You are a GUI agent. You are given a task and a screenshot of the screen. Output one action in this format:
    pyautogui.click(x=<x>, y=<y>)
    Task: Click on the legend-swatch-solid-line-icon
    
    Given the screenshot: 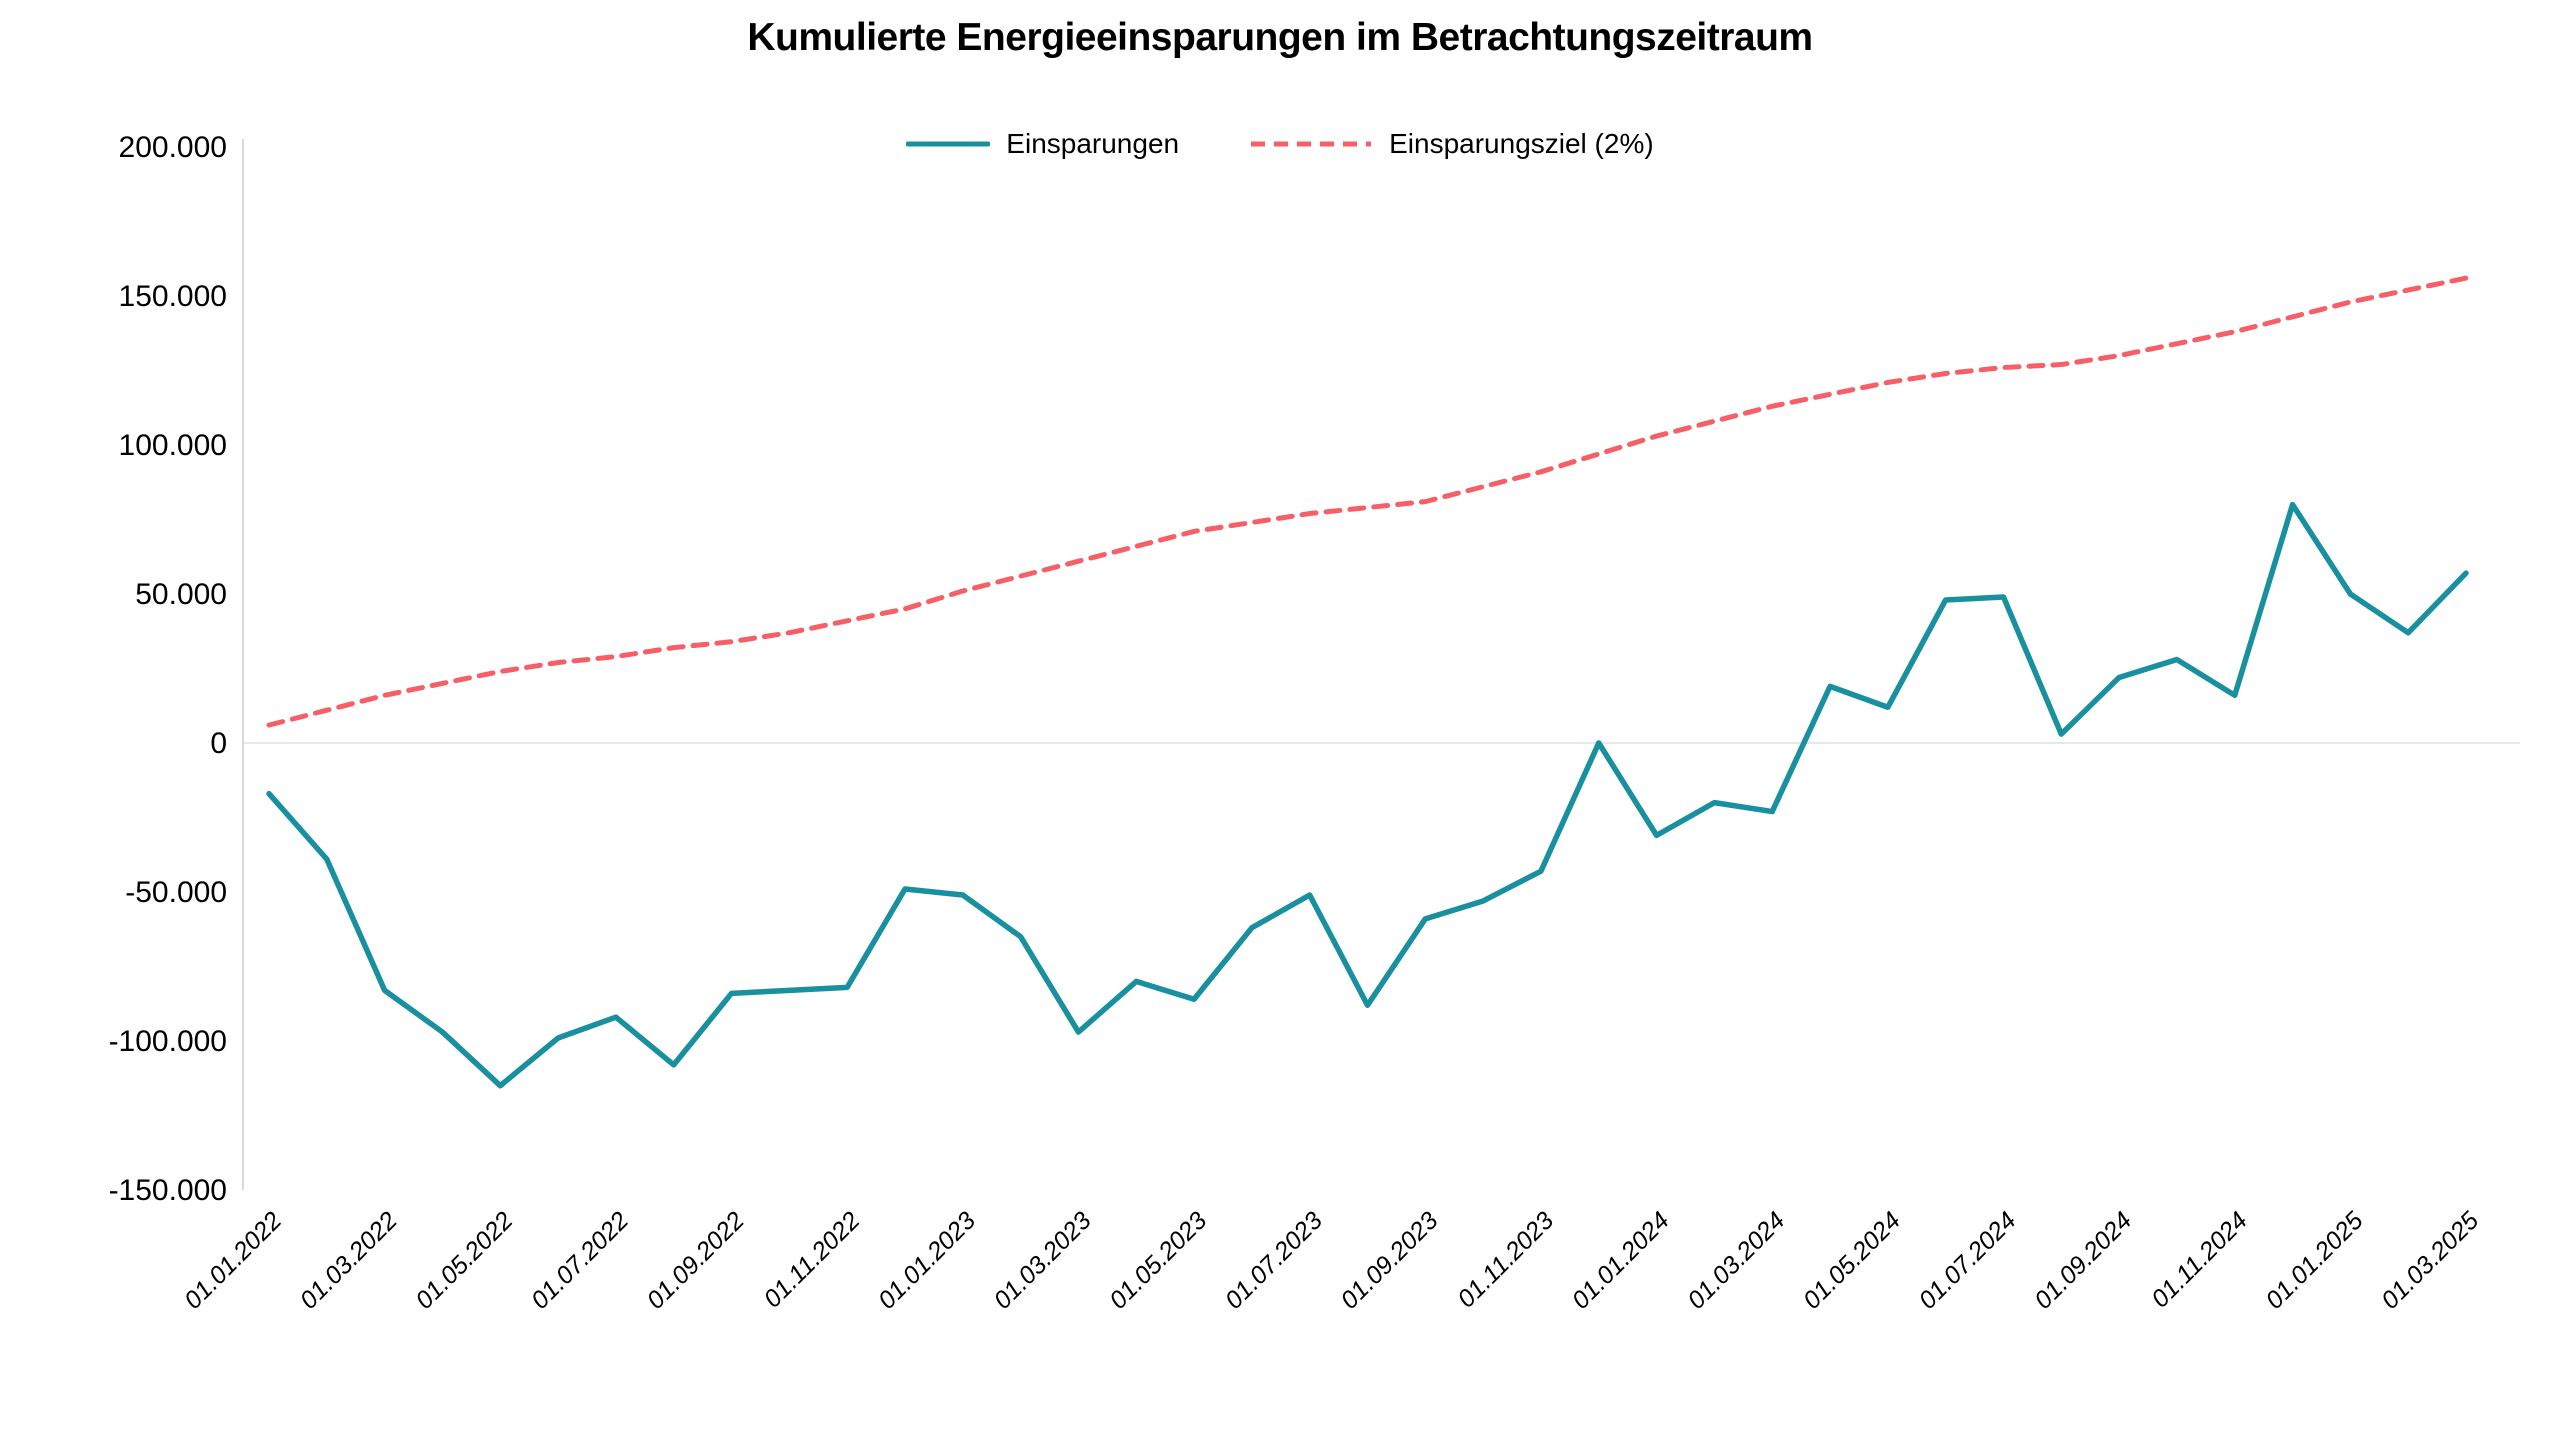 What is the action you would take?
    pyautogui.click(x=948, y=144)
    